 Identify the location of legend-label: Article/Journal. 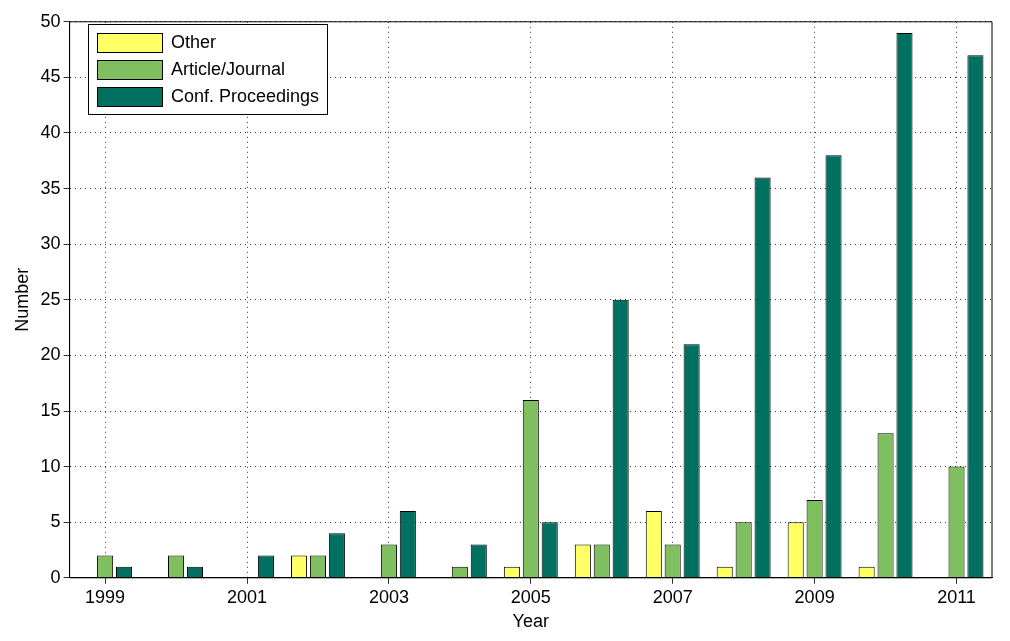
(228, 69).